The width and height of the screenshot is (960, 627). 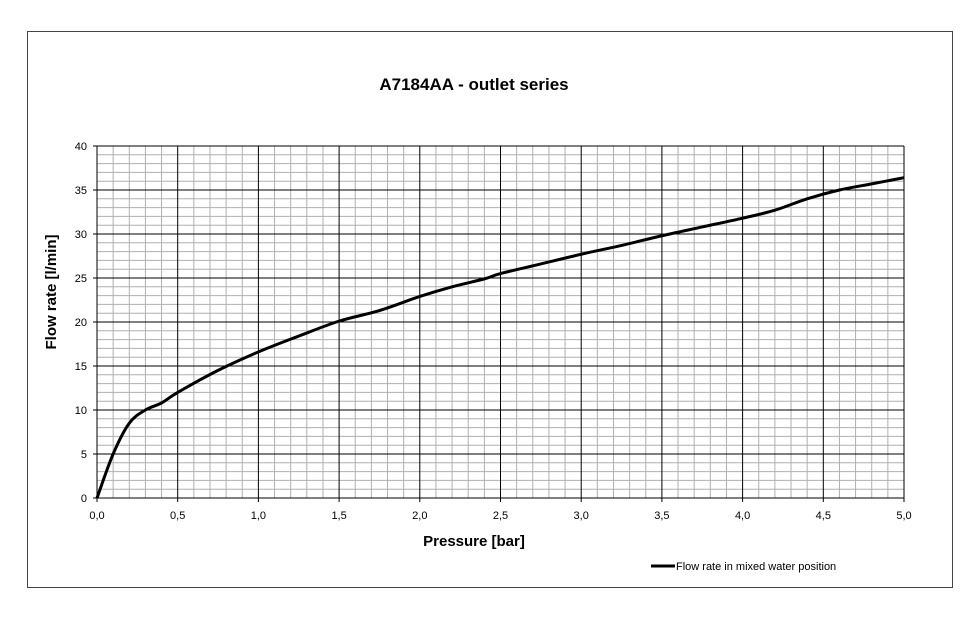 I want to click on x-tick-label: 3,0, so click(x=581, y=516).